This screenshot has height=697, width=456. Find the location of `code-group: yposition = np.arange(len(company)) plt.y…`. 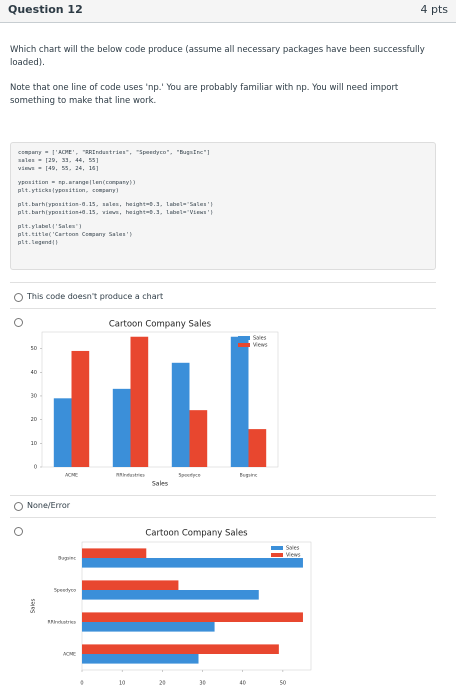

code-group: yposition = np.arange(len(company)) plt.y… is located at coordinates (223, 187).